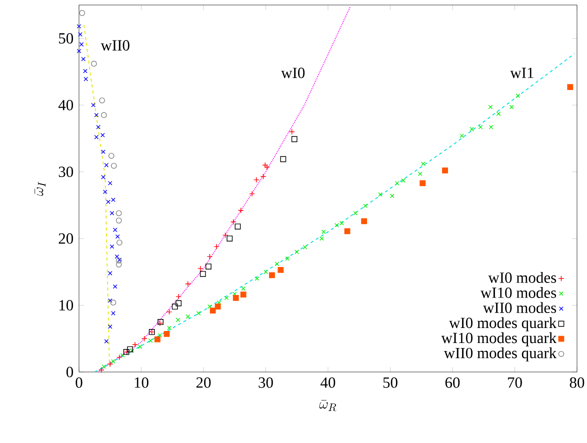 This screenshot has height=443, width=587. I want to click on y-tick-label: 0, so click(70, 372).